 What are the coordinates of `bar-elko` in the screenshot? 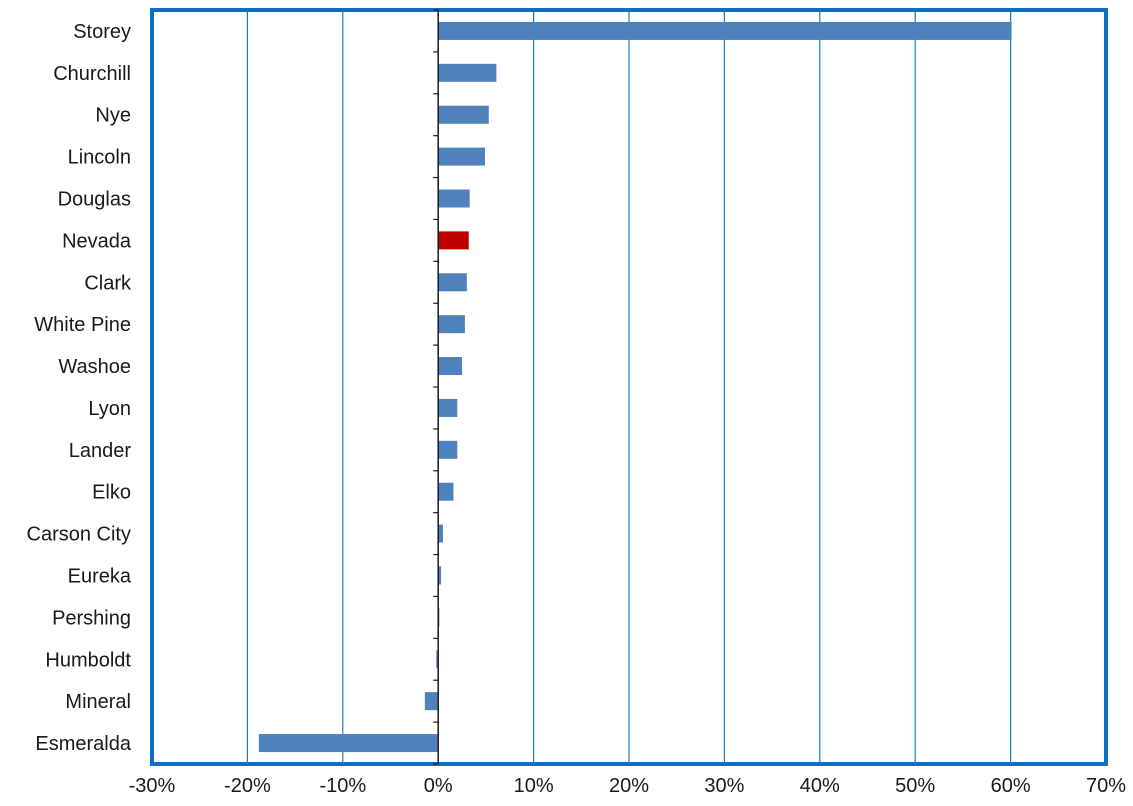 It's located at (446, 491).